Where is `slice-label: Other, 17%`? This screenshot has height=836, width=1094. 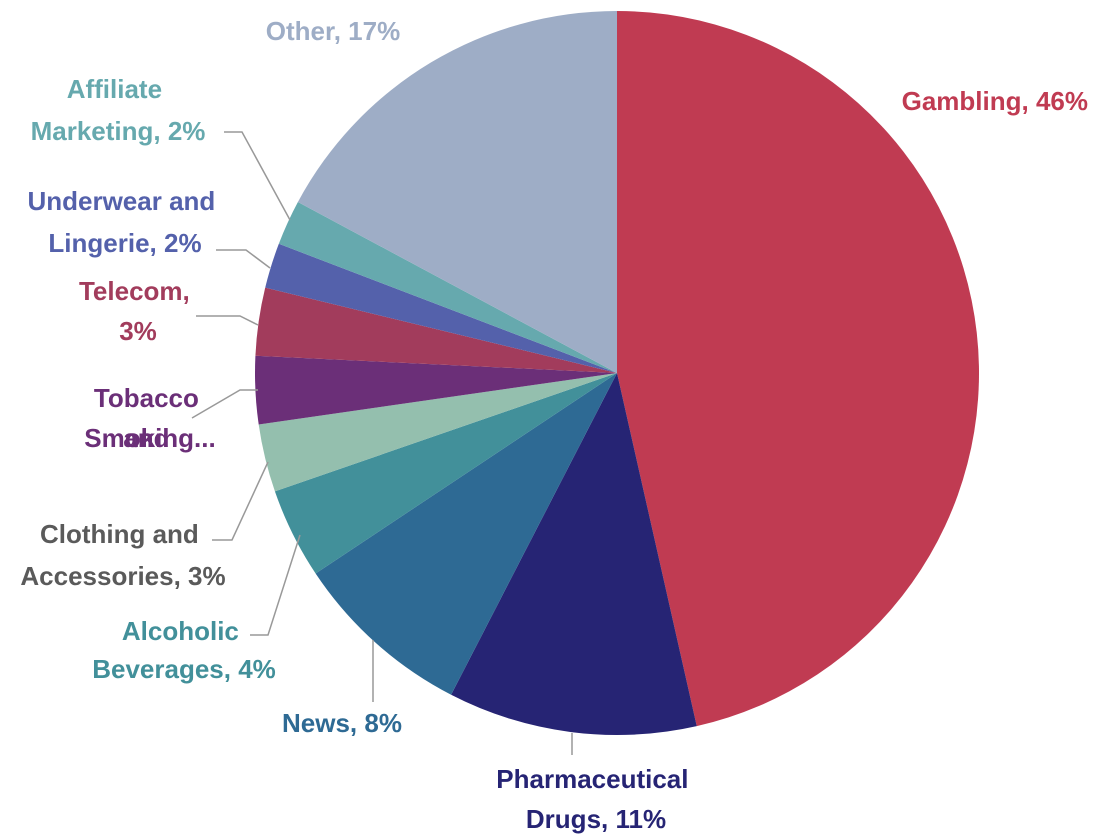
slice-label: Other, 17% is located at coordinates (333, 31).